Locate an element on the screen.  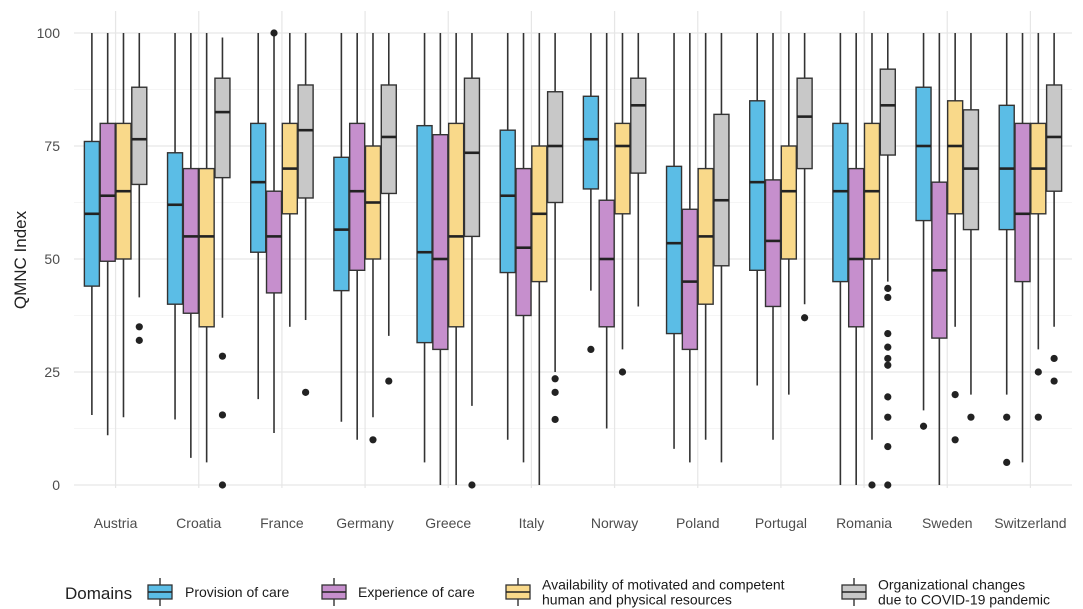
x-tick-label: Poland is located at coordinates (698, 523).